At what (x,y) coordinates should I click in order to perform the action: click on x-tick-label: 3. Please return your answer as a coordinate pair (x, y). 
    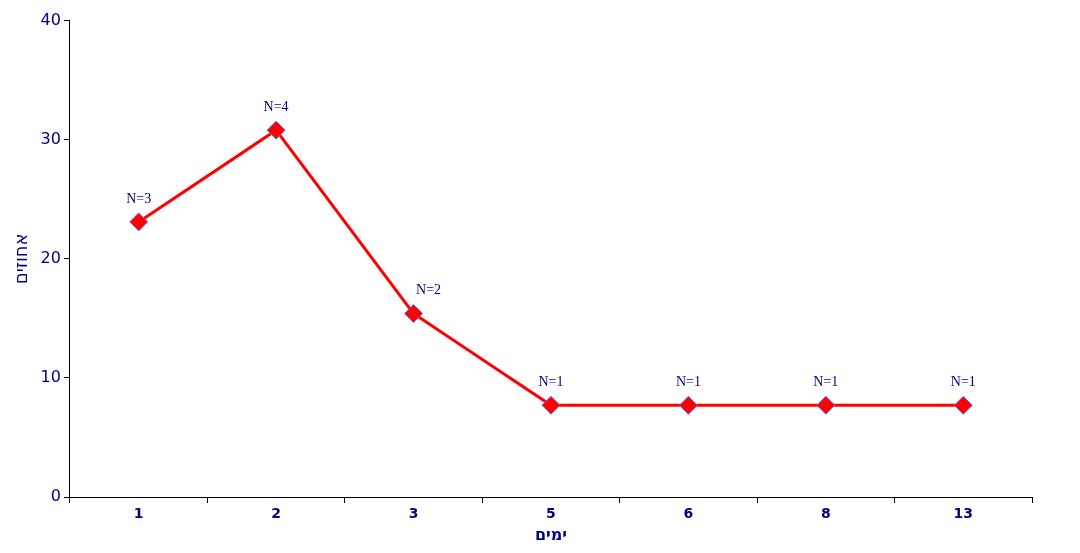
    Looking at the image, I should click on (413, 513).